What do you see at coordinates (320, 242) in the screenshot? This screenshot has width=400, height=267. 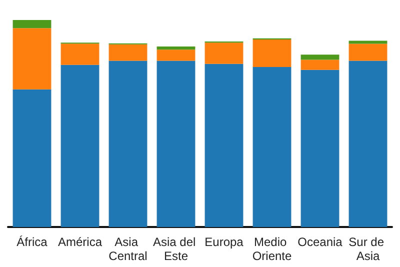 I see `x-tick-label: Oceania` at bounding box center [320, 242].